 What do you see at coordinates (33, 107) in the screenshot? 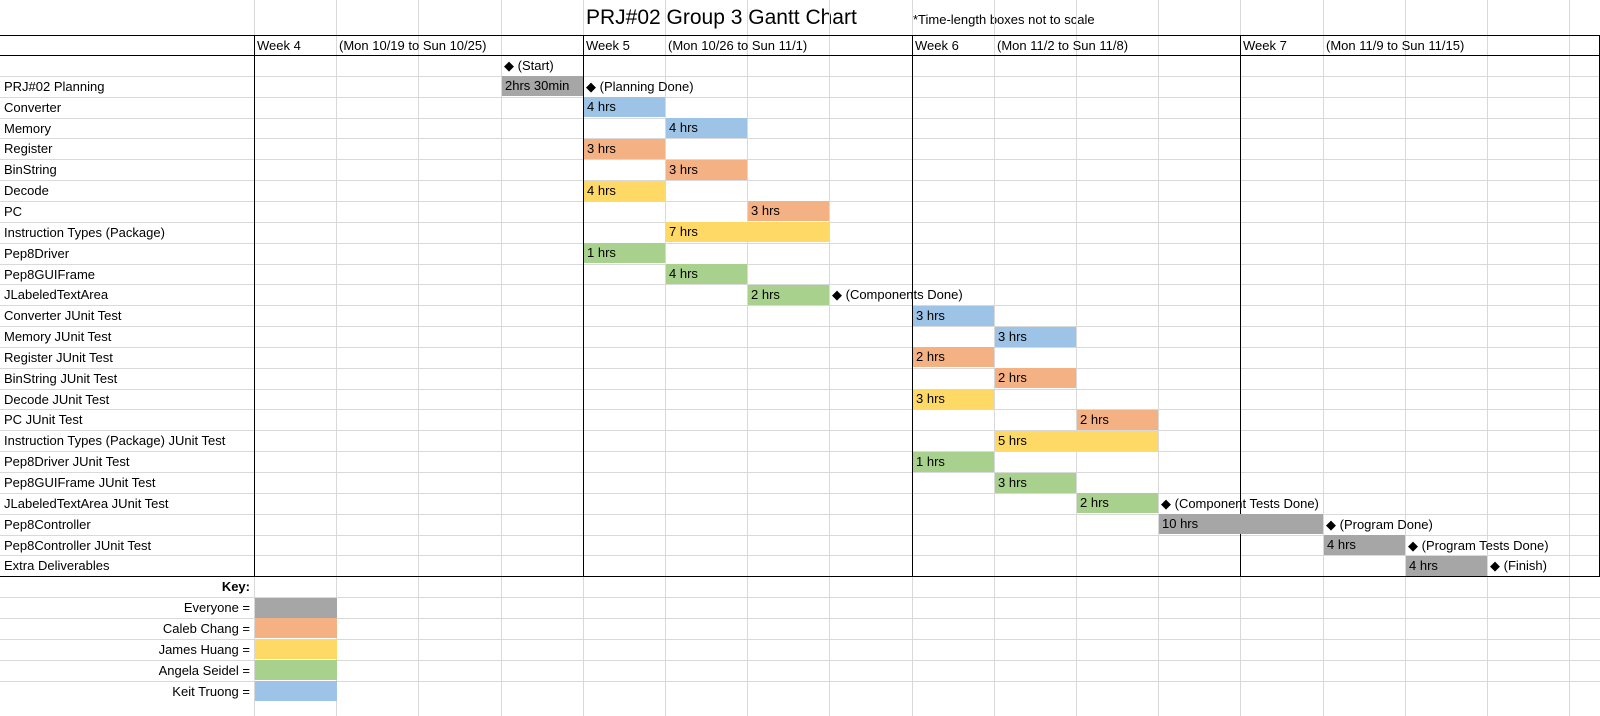
I see `task-name: Converter` at bounding box center [33, 107].